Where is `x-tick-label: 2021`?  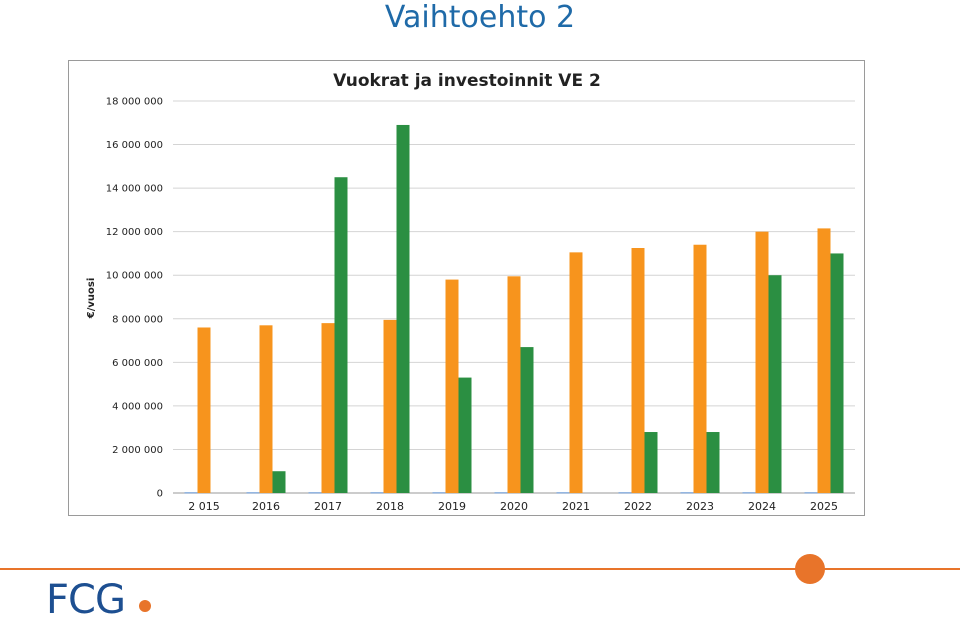
x-tick-label: 2021 is located at coordinates (576, 506).